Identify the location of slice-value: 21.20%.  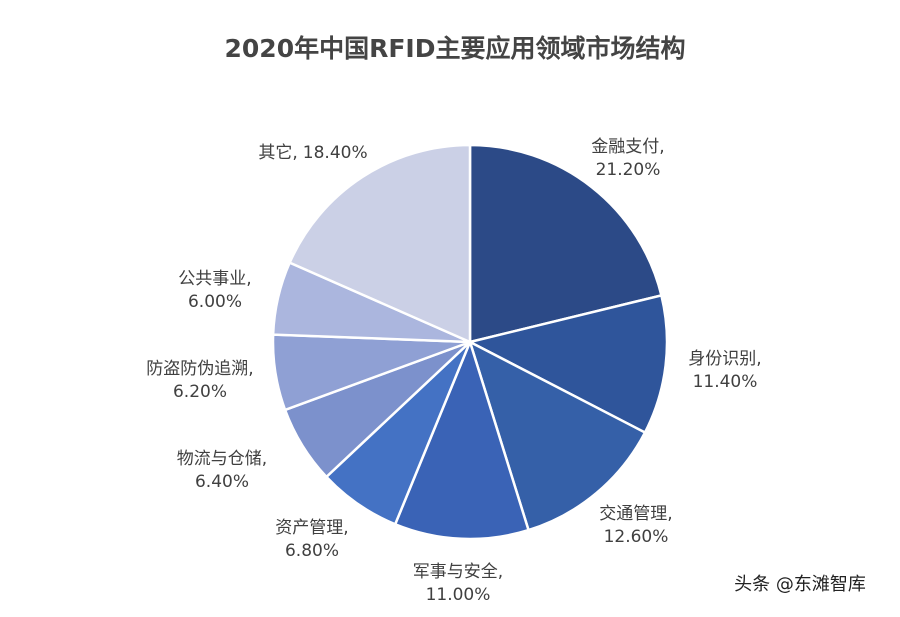
(628, 170).